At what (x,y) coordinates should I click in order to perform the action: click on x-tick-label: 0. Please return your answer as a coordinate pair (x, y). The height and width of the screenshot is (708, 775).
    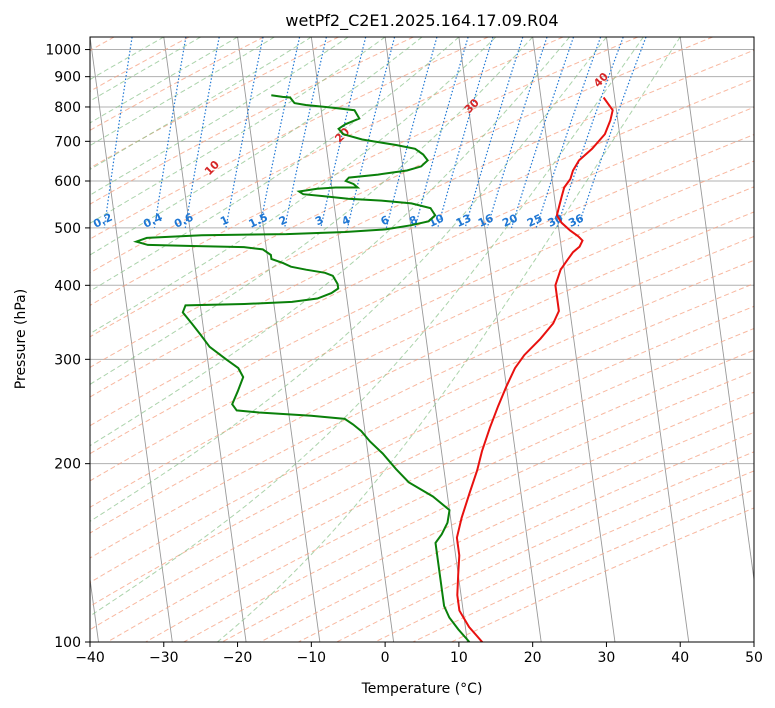
    Looking at the image, I should click on (385, 658).